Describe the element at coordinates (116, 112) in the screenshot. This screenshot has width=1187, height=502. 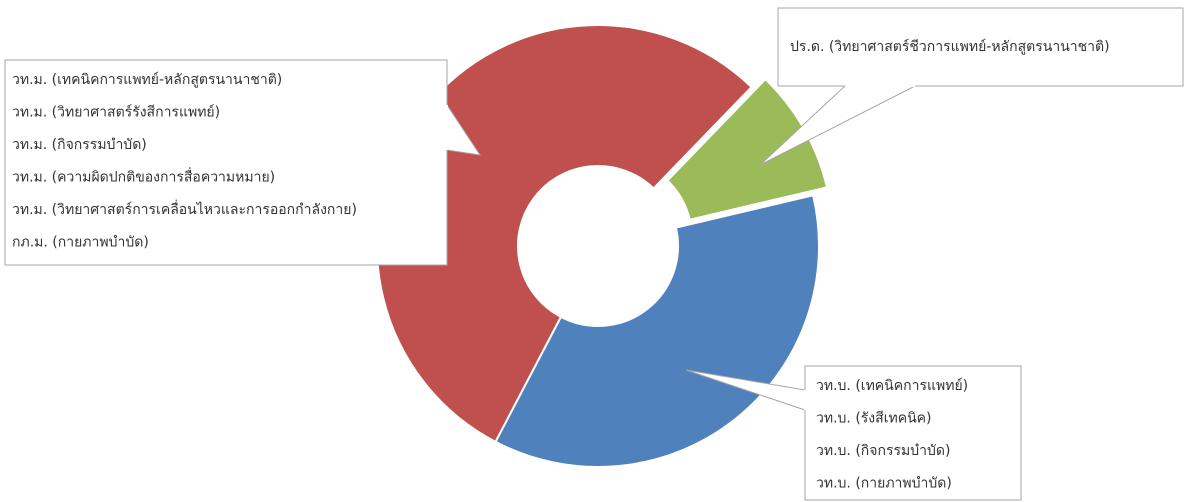
I see `data-label: วท.ม. (วิทยาศาสตร์รังสีการแพทย์)` at that location.